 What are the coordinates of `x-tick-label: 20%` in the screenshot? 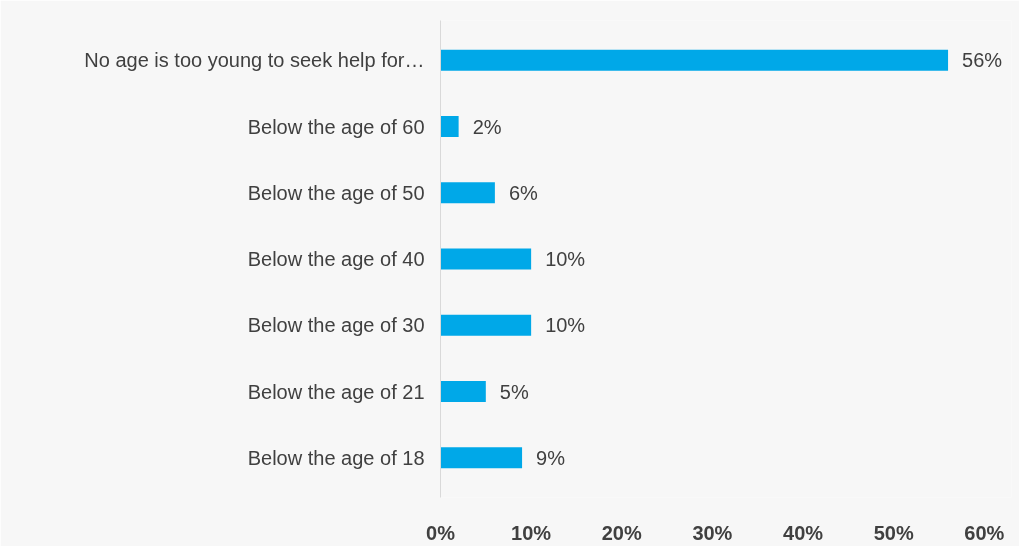 It's located at (621, 532).